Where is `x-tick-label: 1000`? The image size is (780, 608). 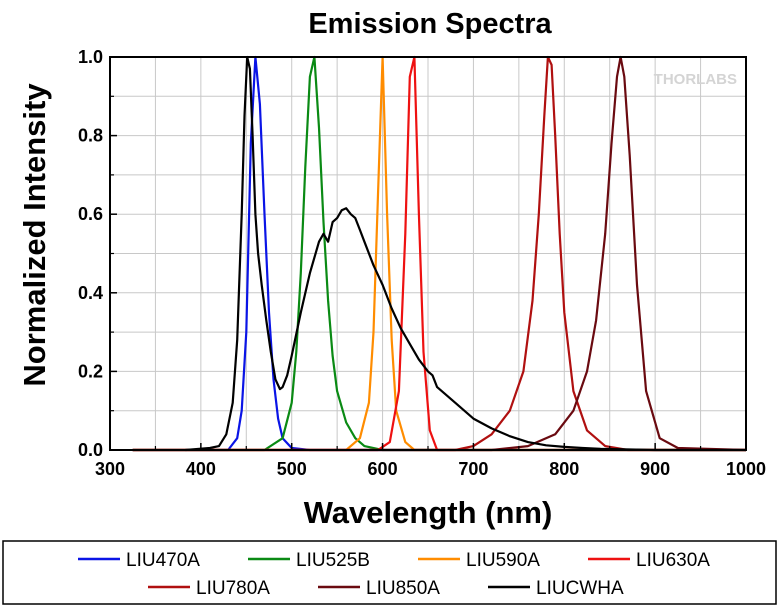 x-tick-label: 1000 is located at coordinates (746, 469).